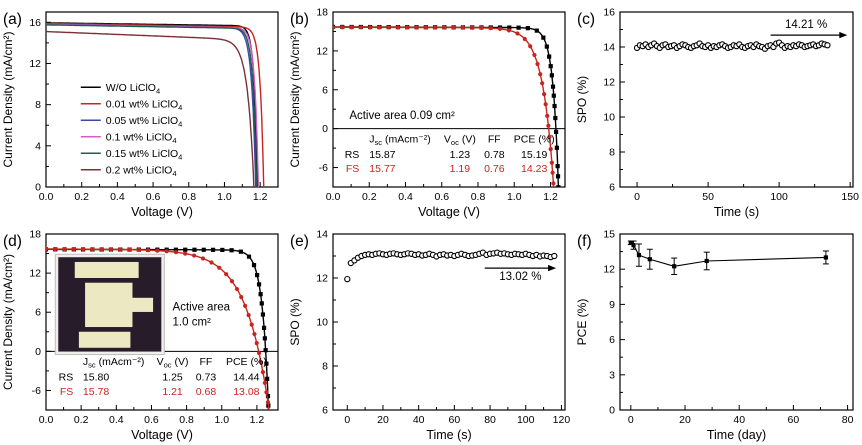  What do you see at coordinates (612, 375) in the screenshot?
I see `y-tick-label: 3` at bounding box center [612, 375].